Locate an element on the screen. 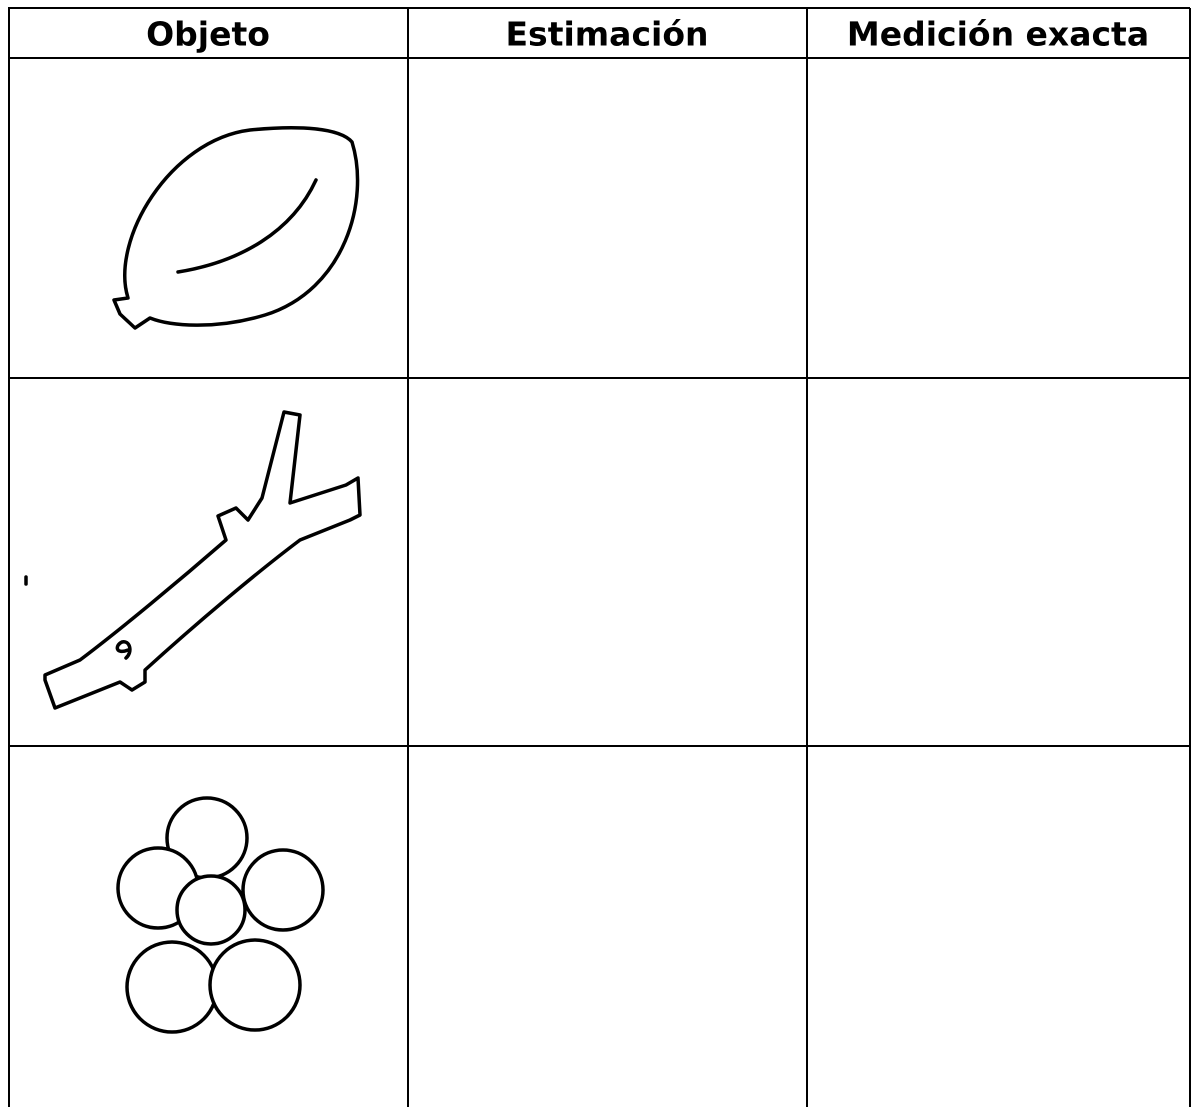 The image size is (1193, 1107). flower-drawing is located at coordinates (220, 915).